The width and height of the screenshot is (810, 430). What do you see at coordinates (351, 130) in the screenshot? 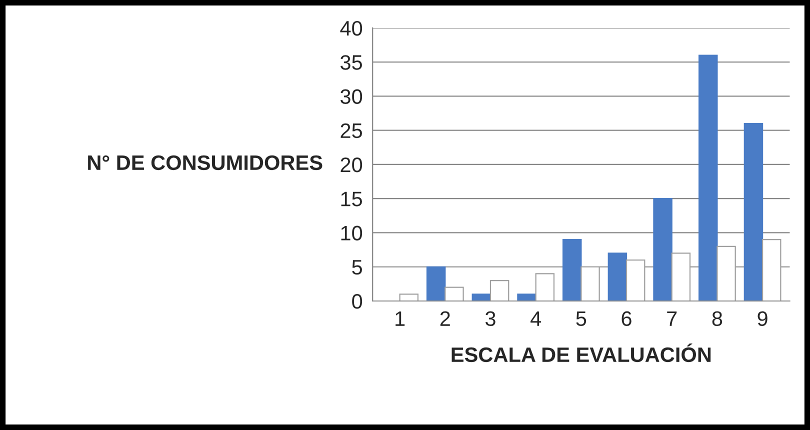
I see `y-tick-label: 25` at bounding box center [351, 130].